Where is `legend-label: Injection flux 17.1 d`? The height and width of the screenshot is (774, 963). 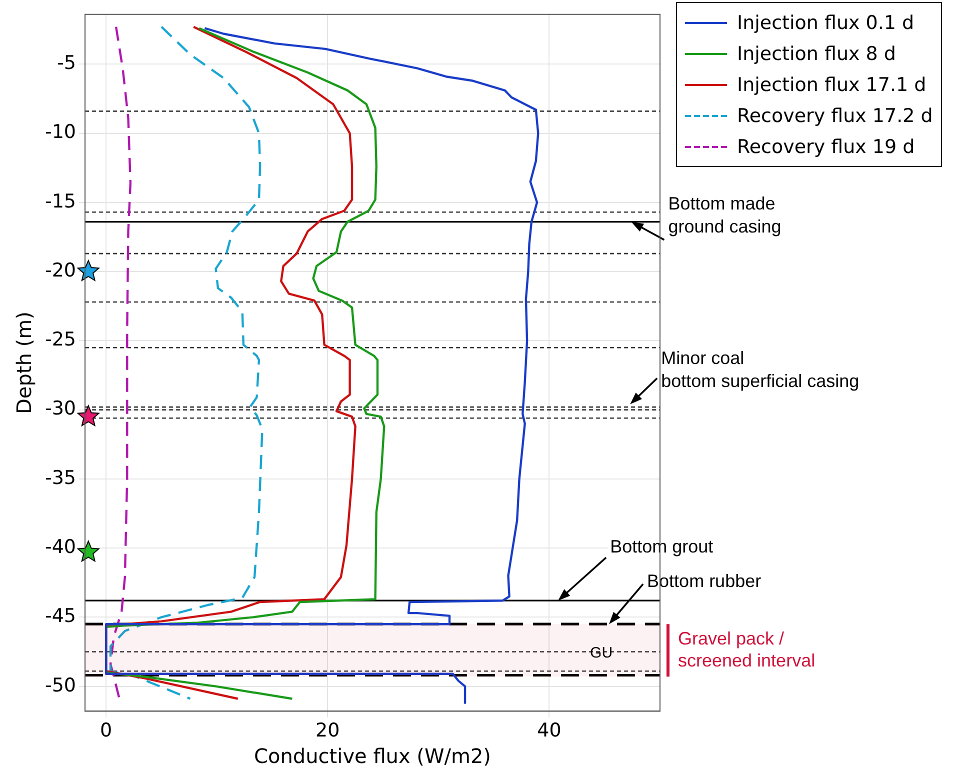 legend-label: Injection flux 17.1 d is located at coordinates (831, 85).